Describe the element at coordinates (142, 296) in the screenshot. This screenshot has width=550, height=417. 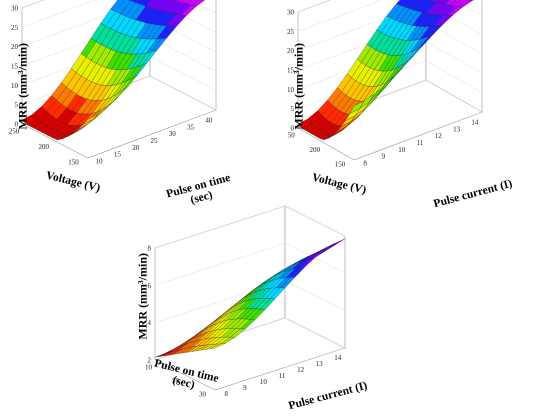
I see `z-axis-label-3: MRR (mm³/min)` at that location.